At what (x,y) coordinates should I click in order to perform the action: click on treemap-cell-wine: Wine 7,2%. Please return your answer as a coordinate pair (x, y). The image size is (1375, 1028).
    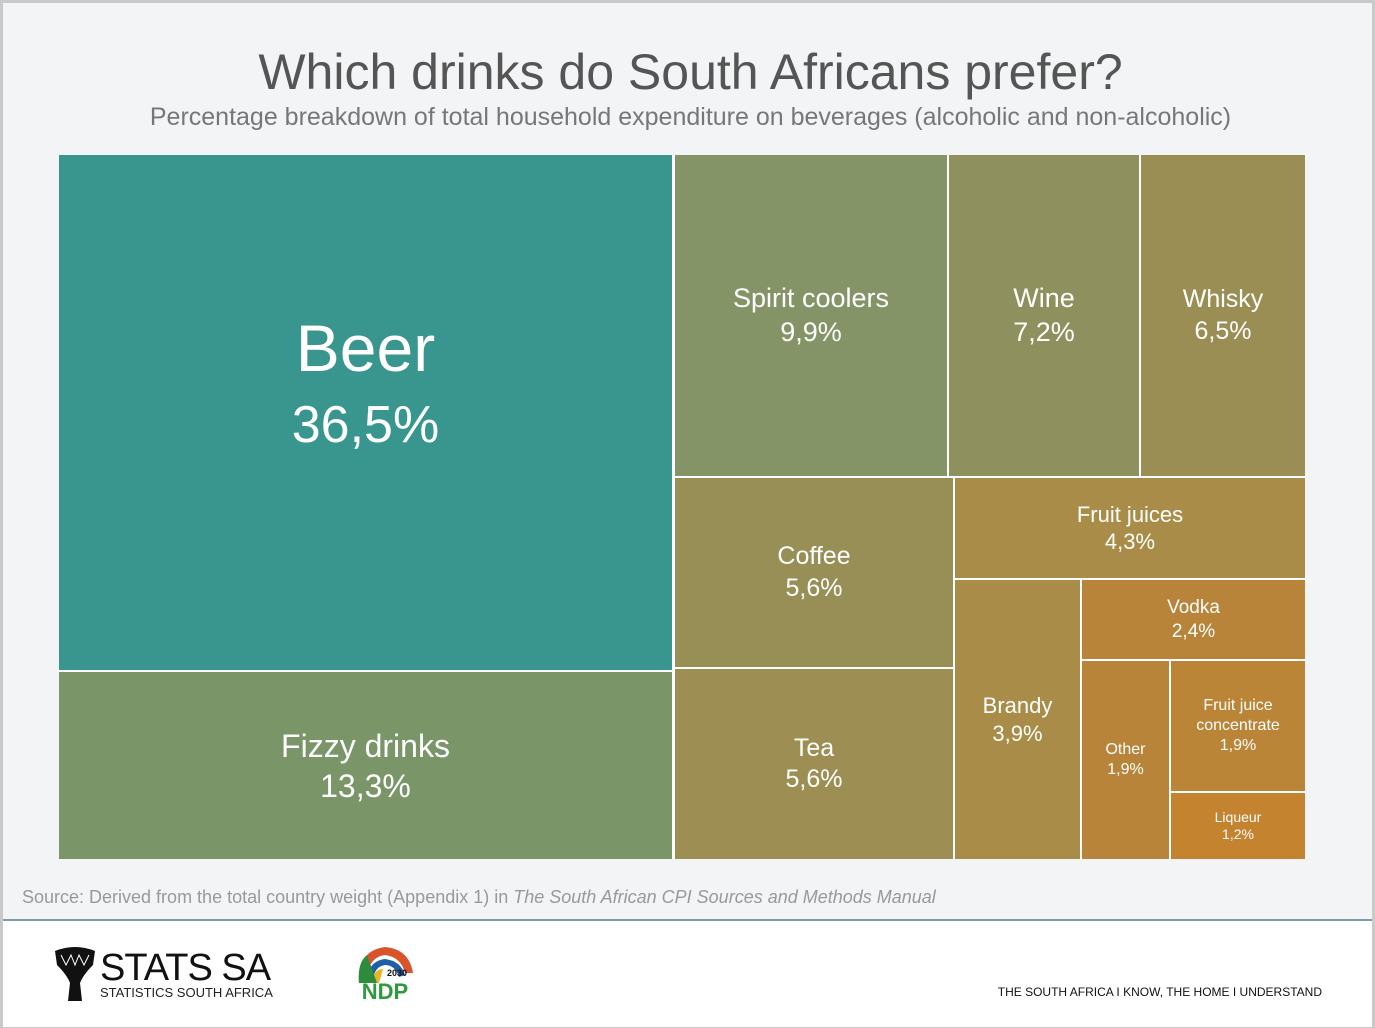
    Looking at the image, I should click on (1044, 315).